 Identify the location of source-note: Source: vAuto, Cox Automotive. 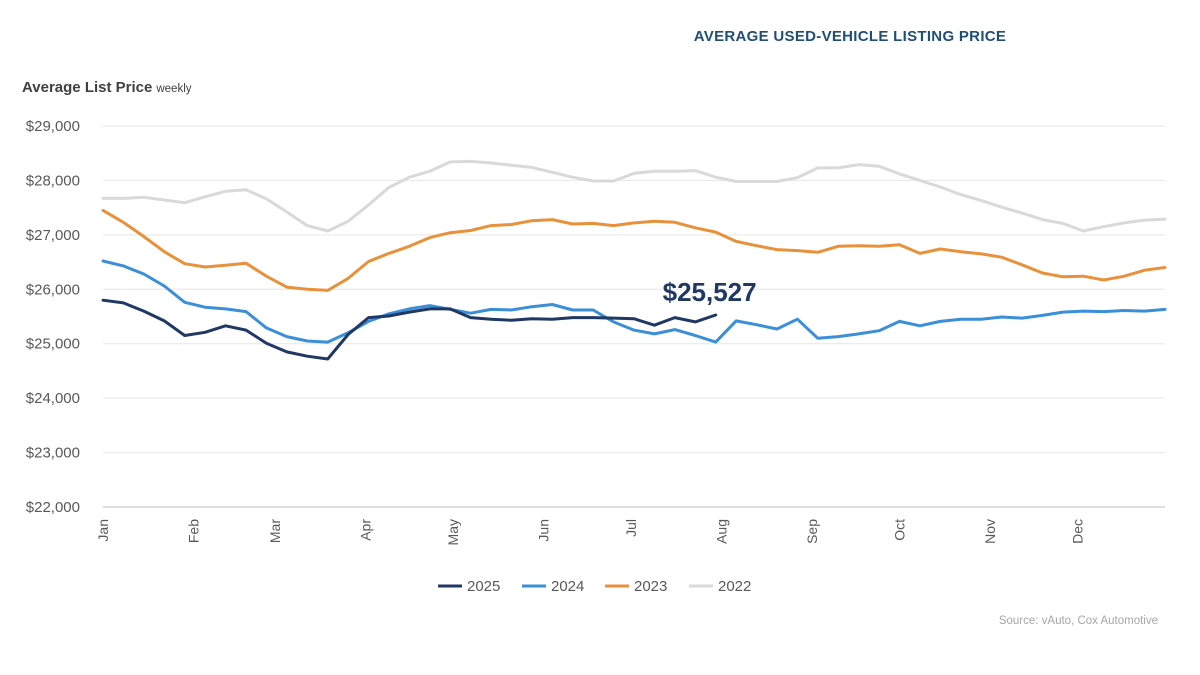
(1078, 621).